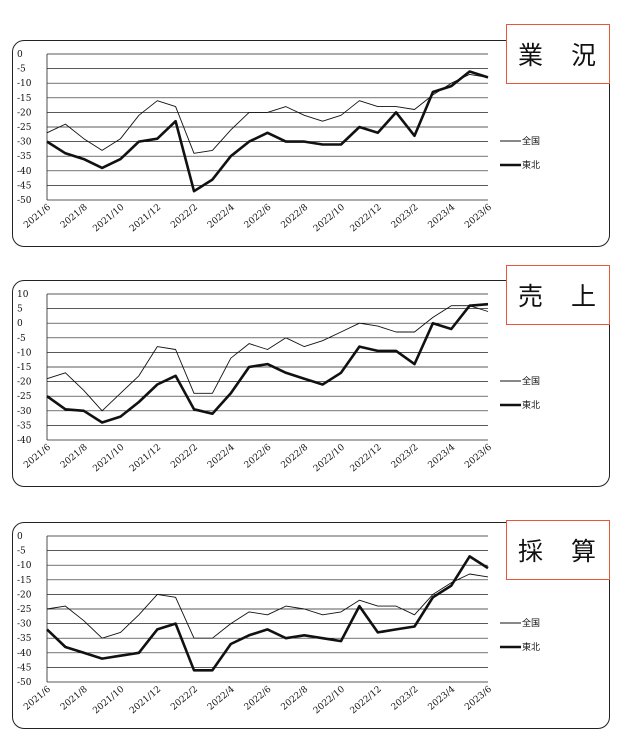  I want to click on title-uriage: 売 上, so click(562, 296).